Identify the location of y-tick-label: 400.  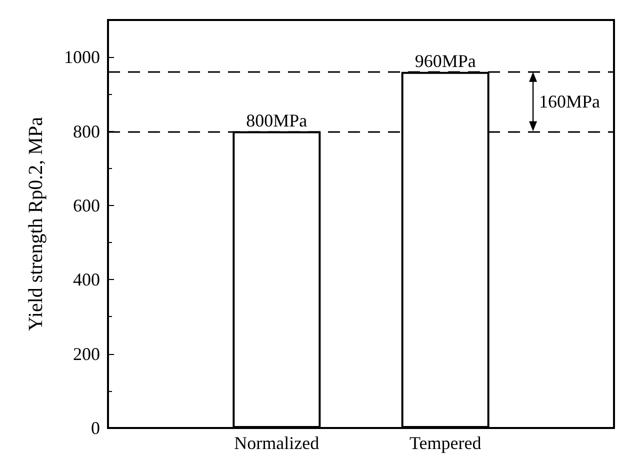
(86, 280).